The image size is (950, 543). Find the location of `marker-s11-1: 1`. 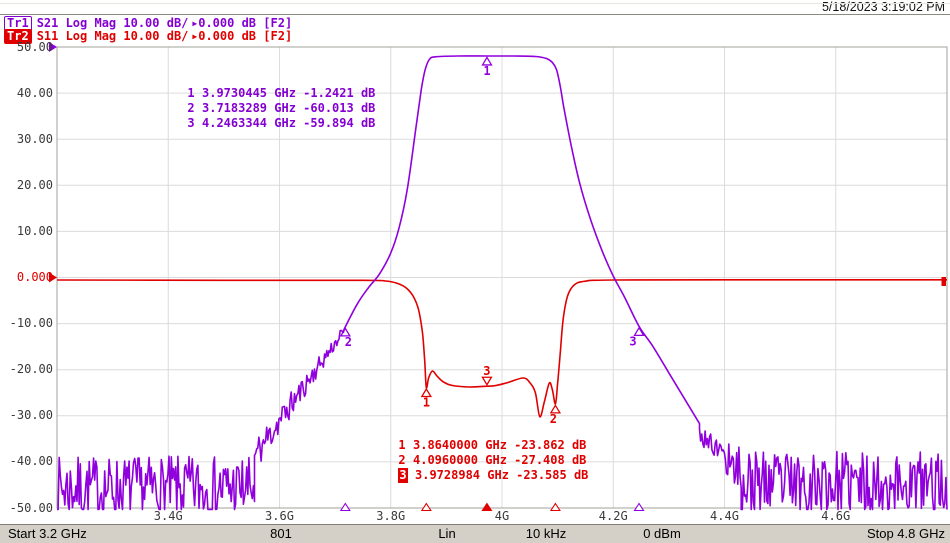

marker-s11-1: 1 is located at coordinates (426, 398).